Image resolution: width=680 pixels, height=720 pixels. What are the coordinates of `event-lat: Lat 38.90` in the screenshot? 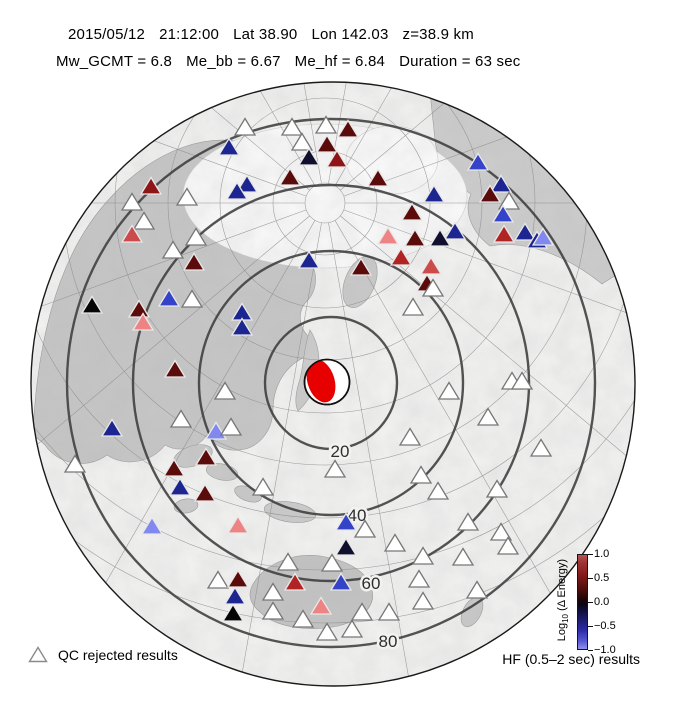 It's located at (265, 34).